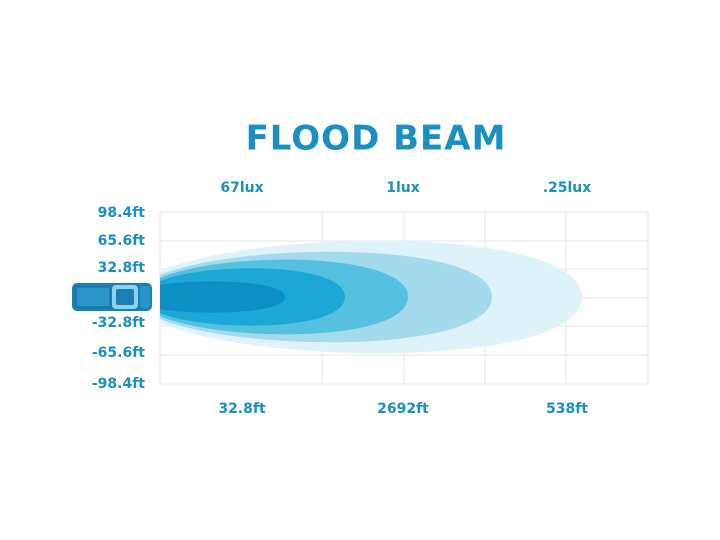 The image size is (720, 540). Describe the element at coordinates (241, 188) in the screenshot. I see `lux-label: 67lux` at that location.